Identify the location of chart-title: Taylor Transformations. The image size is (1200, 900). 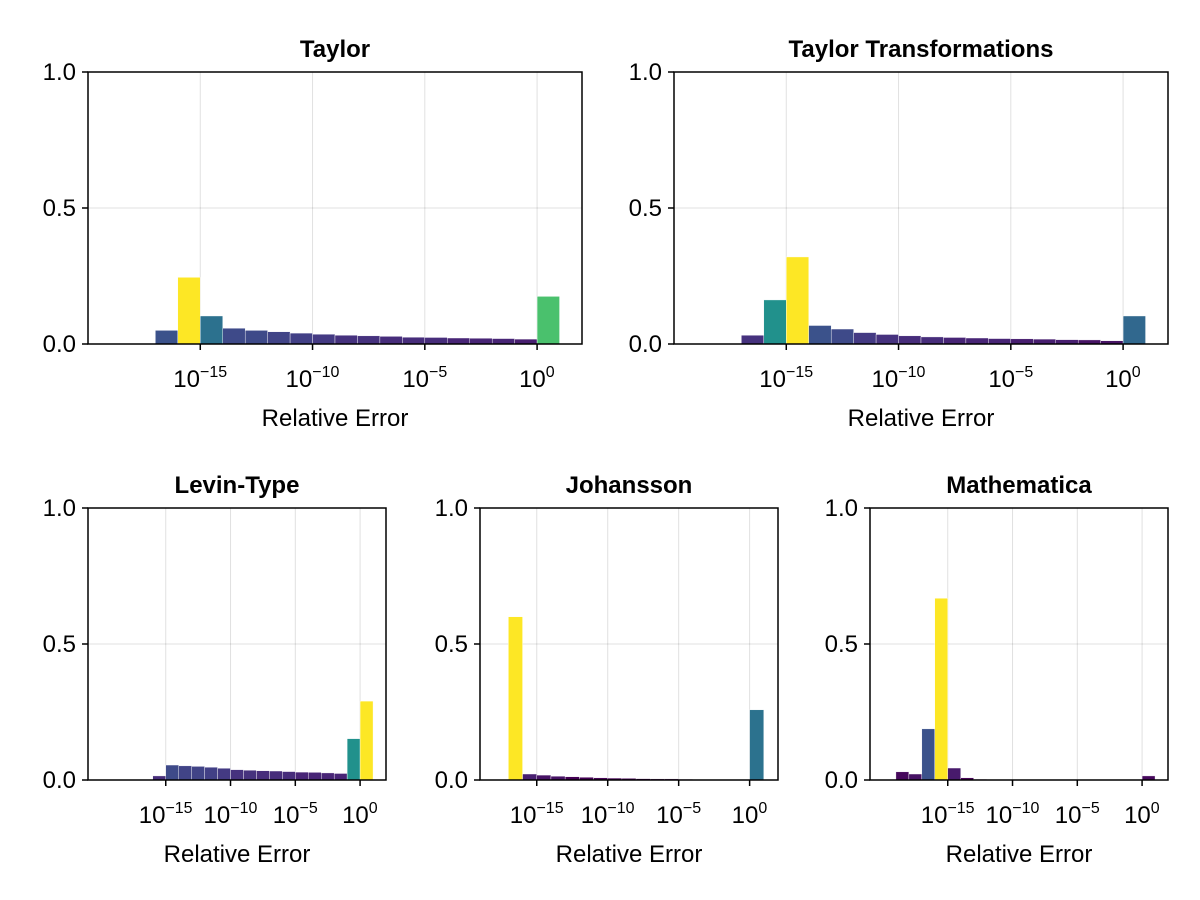
(921, 49).